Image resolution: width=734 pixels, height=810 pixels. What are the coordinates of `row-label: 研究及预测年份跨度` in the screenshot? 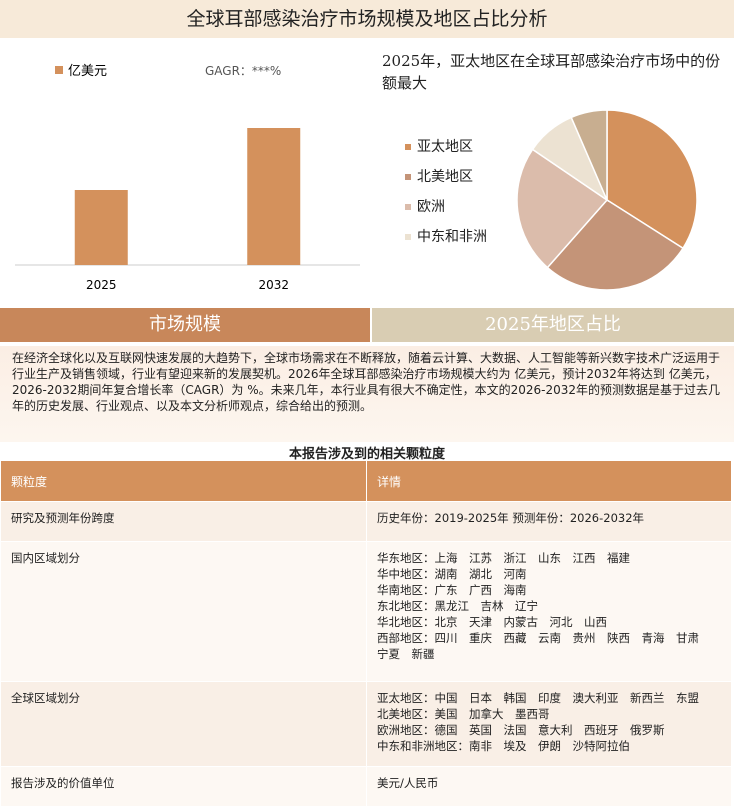 It's located at (183, 521).